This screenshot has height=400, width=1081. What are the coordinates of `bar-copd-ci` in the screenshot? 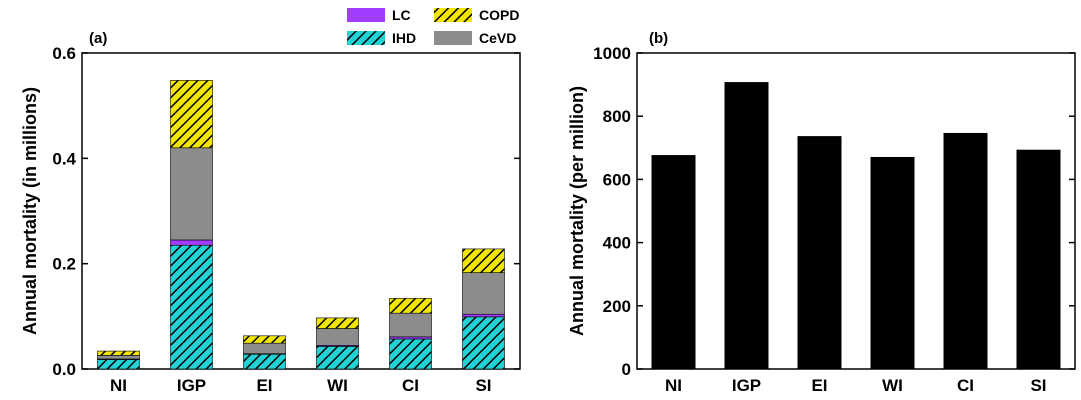 It's located at (410, 306).